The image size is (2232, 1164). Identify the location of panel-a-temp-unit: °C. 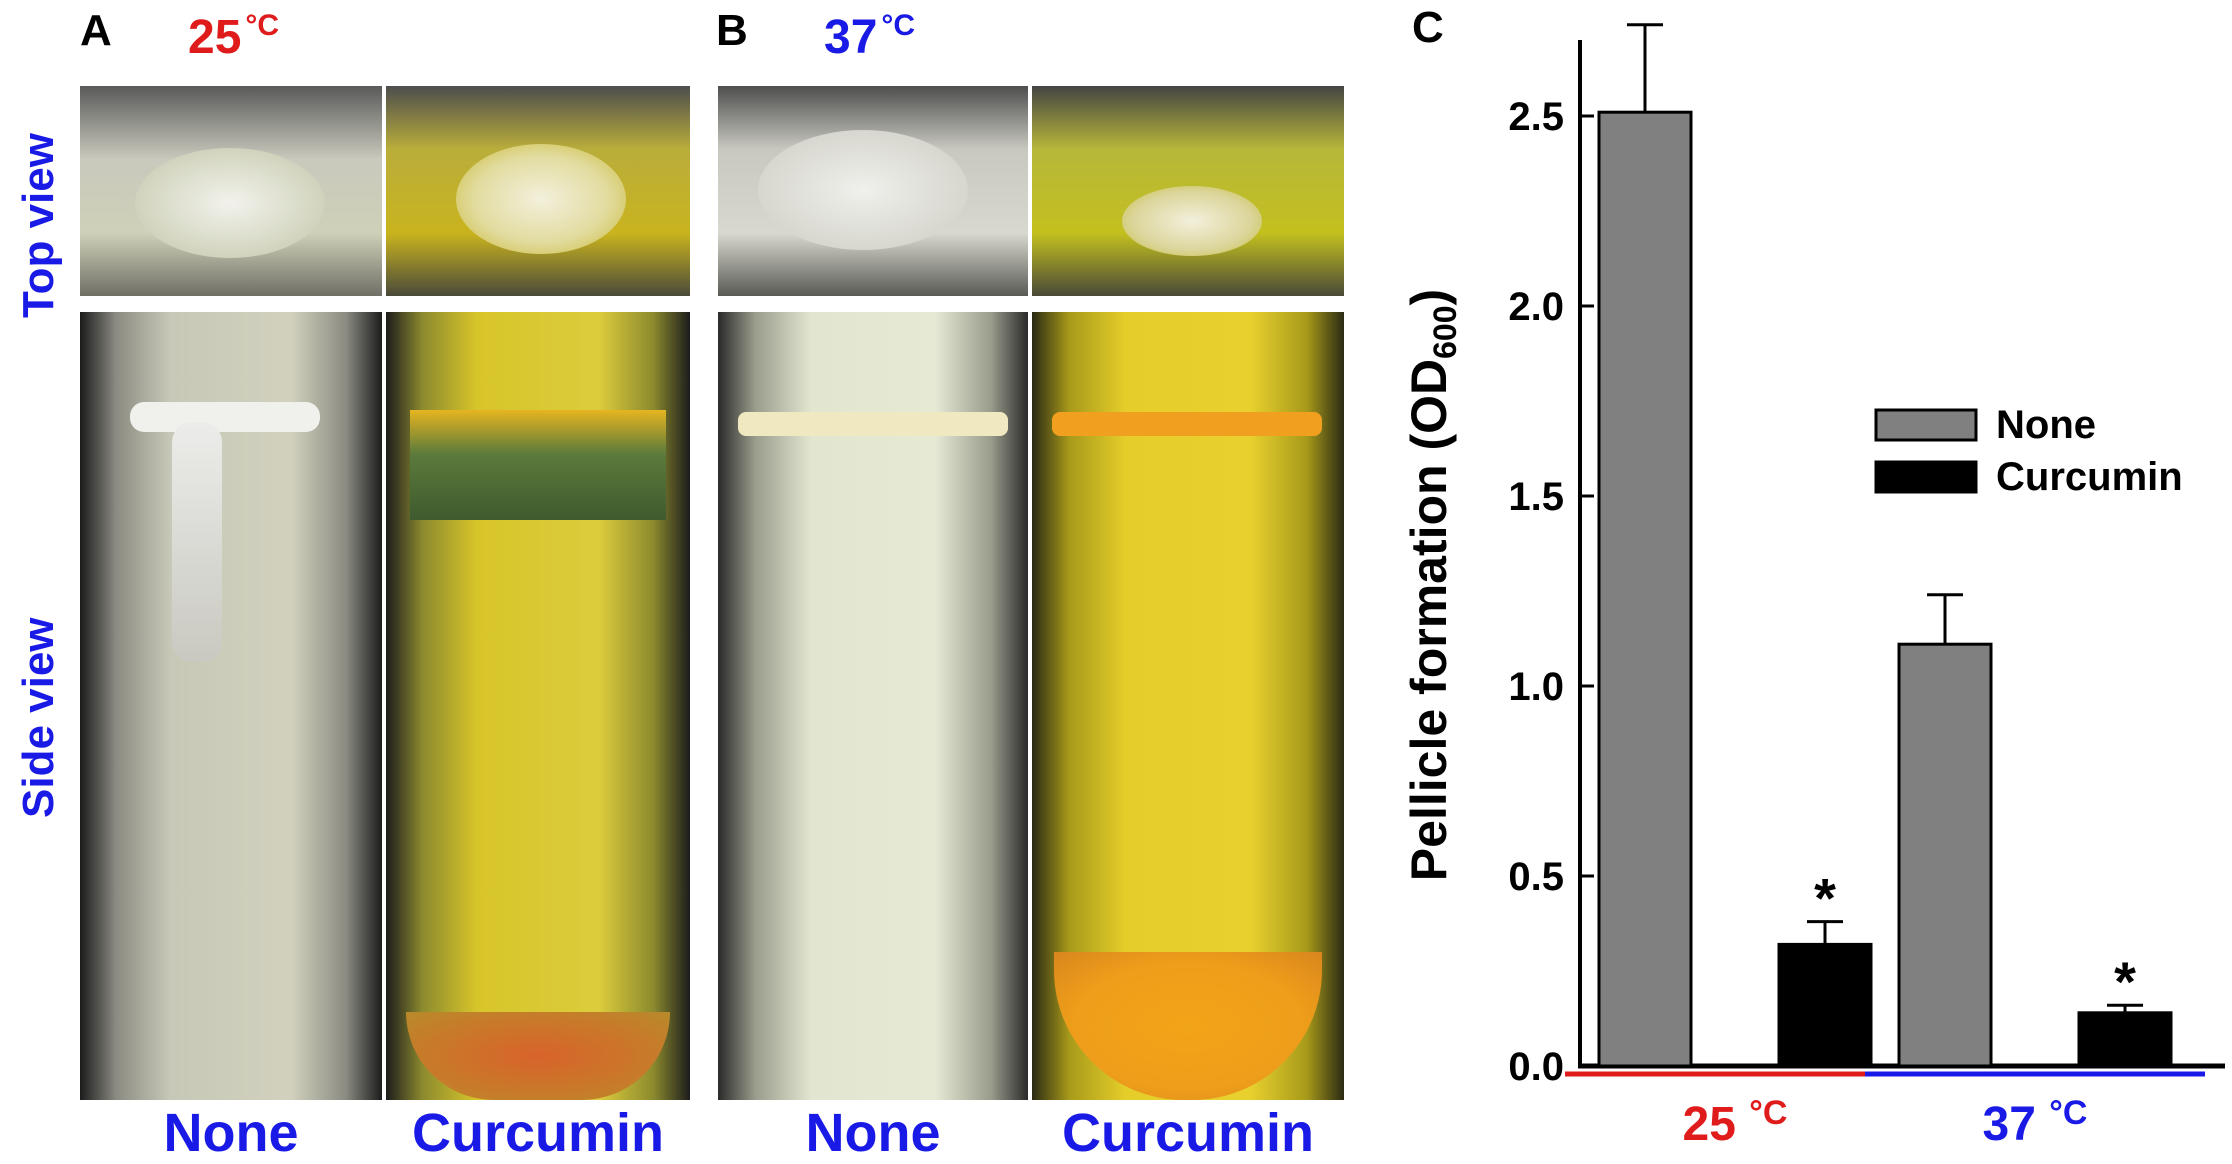
(262, 25).